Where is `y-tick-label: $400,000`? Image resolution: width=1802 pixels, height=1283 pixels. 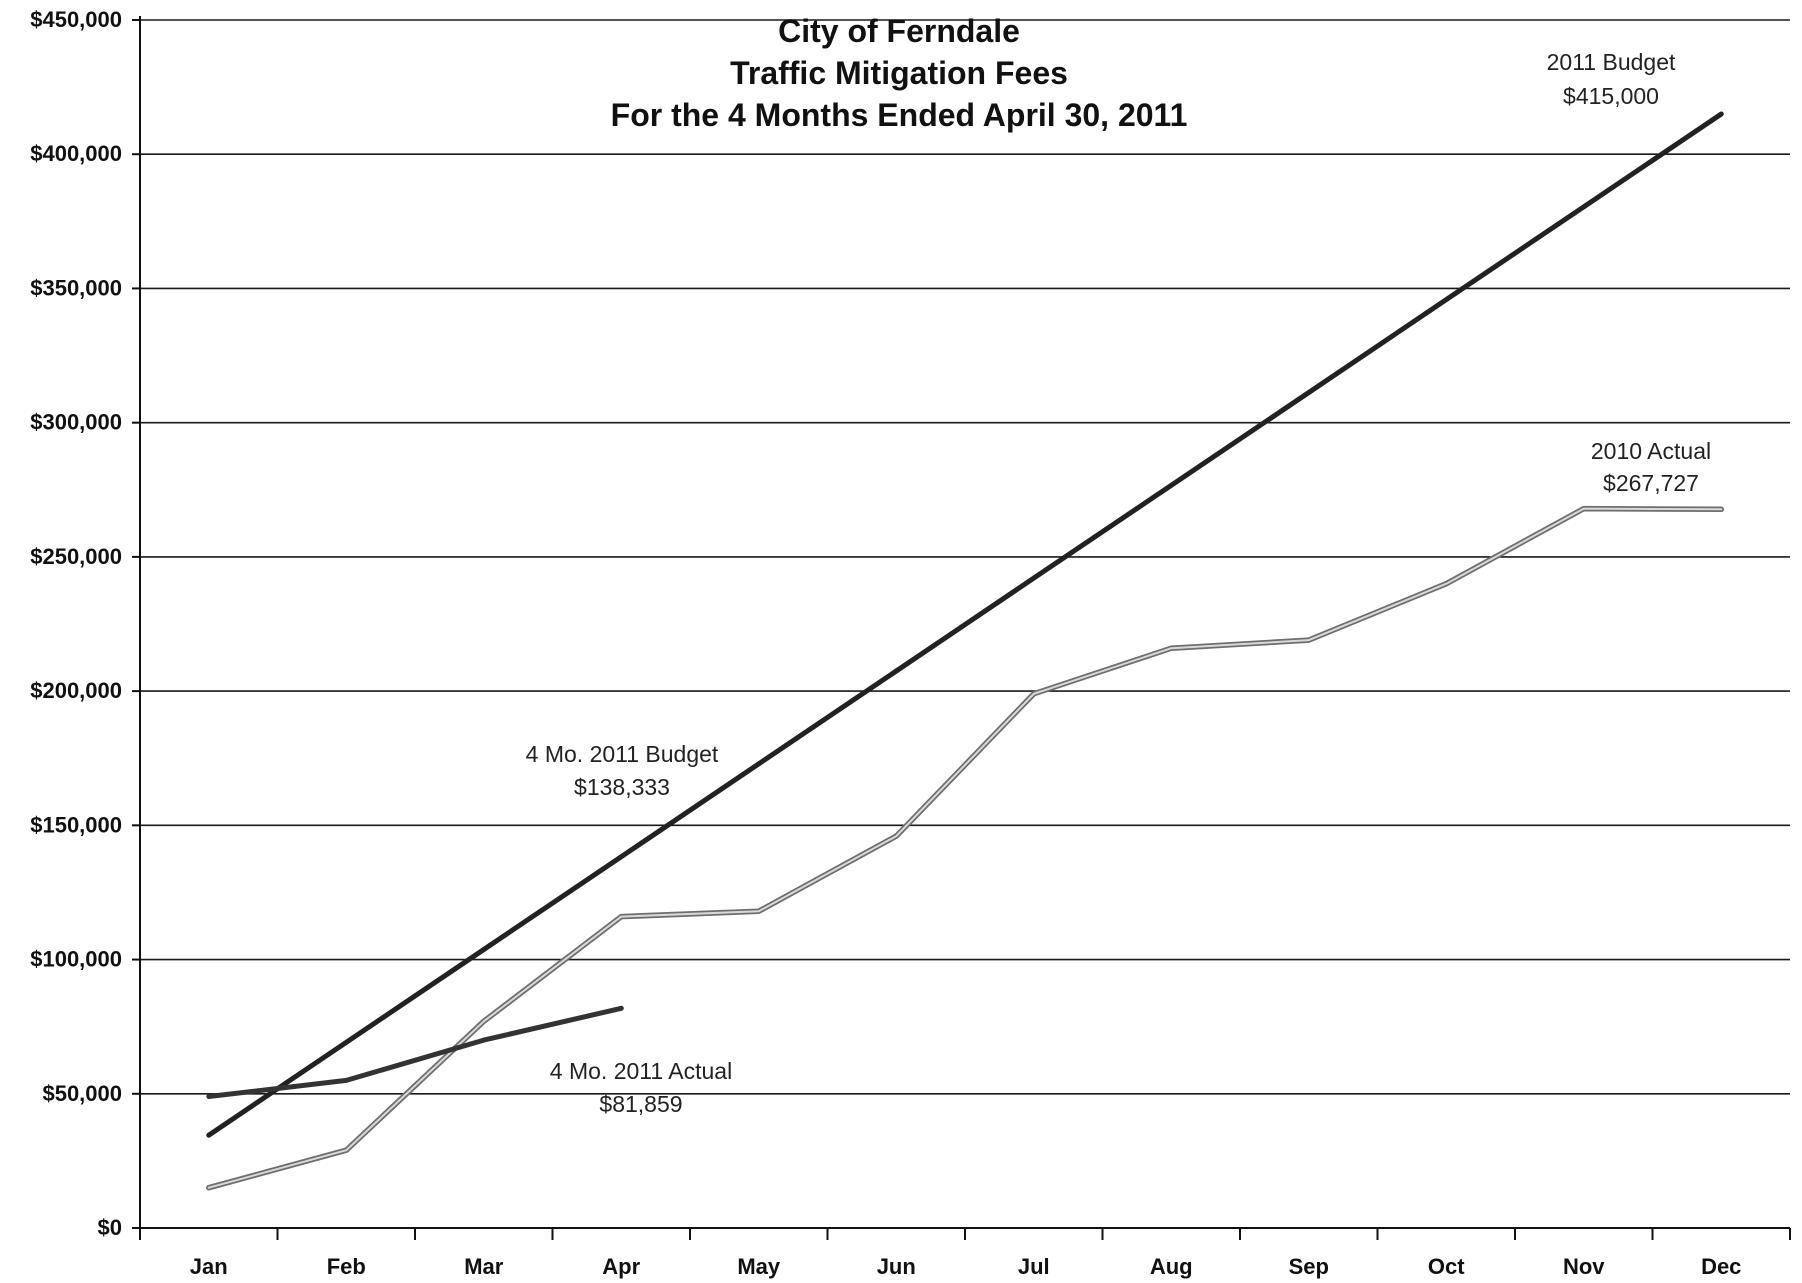 y-tick-label: $400,000 is located at coordinates (76, 153).